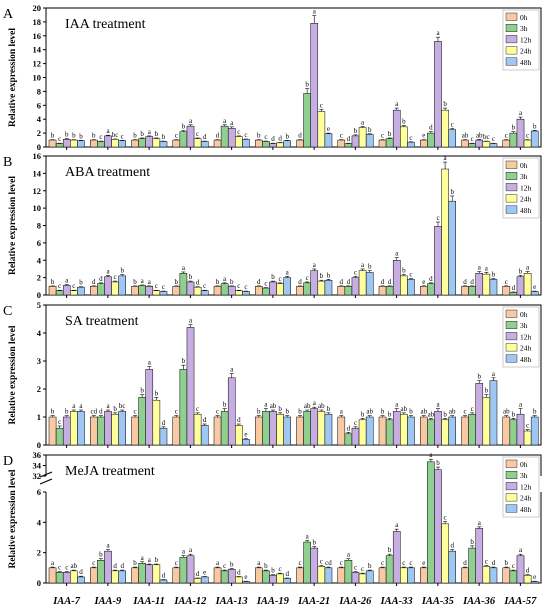 The image size is (550, 613). I want to click on y-tick-label: 0, so click(39, 147).